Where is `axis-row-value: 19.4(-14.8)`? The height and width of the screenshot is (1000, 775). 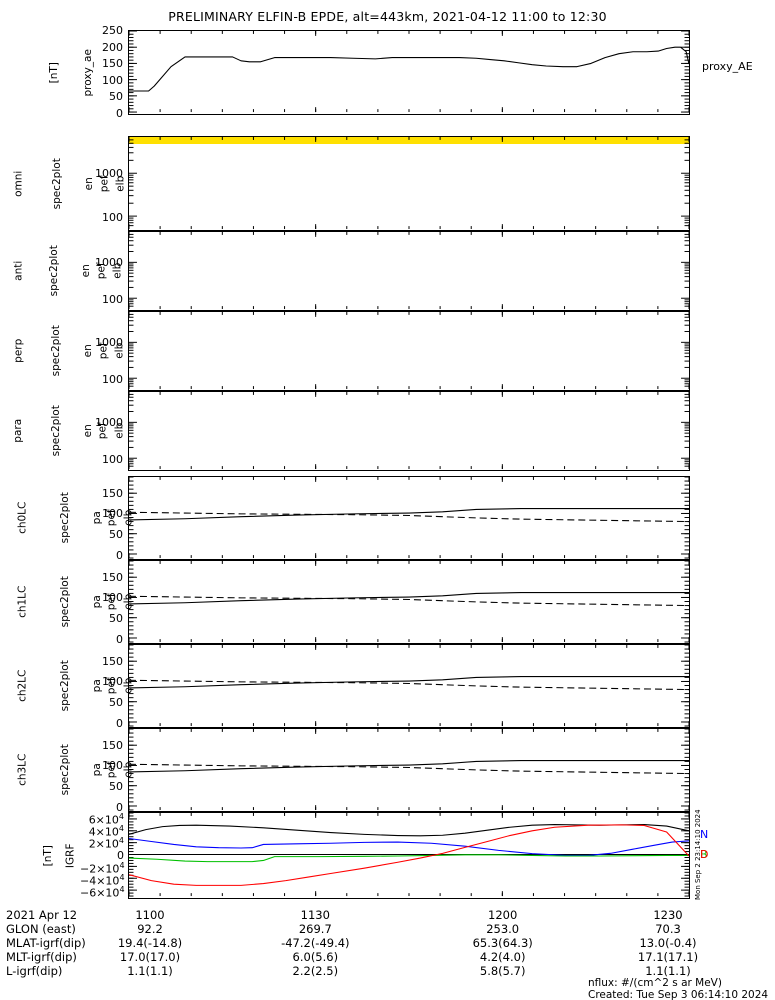
axis-row-value: 19.4(-14.8) is located at coordinates (150, 943).